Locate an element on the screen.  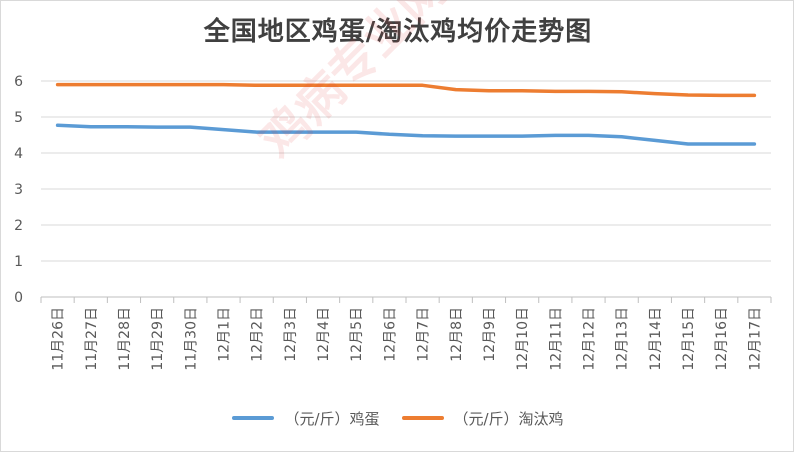
x-tick-label: 12月13日 is located at coordinates (623, 339).